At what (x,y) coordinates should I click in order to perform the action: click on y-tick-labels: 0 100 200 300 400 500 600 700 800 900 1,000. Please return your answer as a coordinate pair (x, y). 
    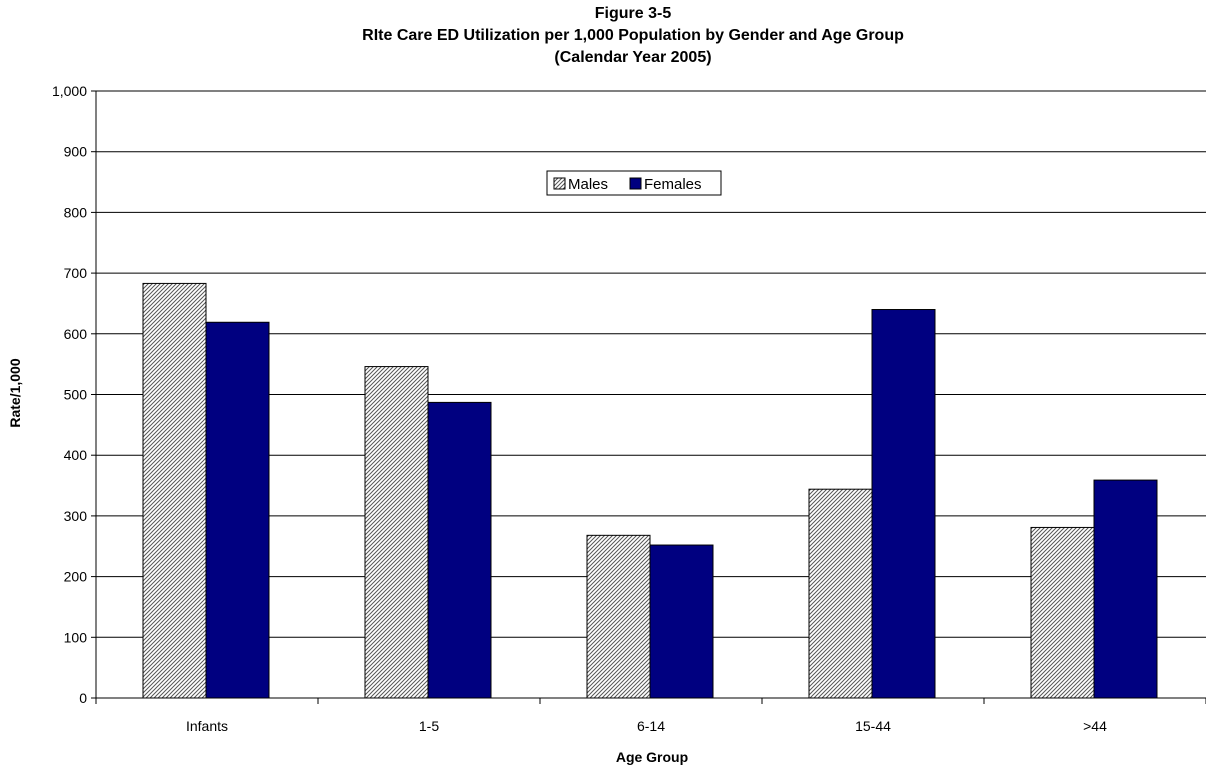
    Looking at the image, I should click on (69, 394).